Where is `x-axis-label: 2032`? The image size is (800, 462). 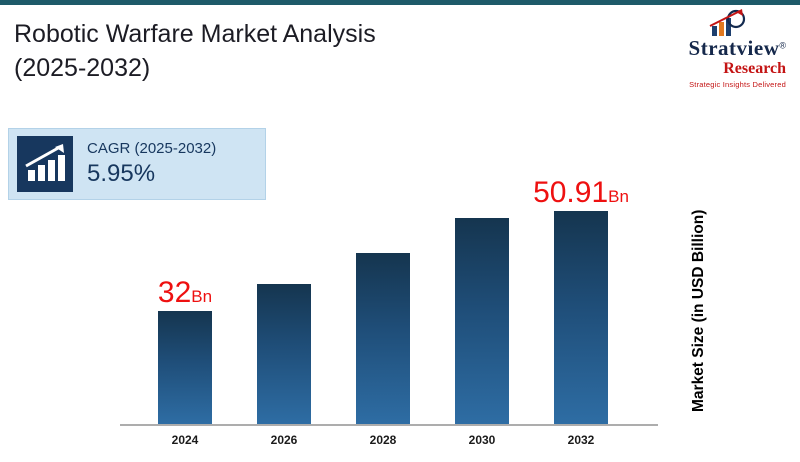 x-axis-label: 2032 is located at coordinates (581, 440).